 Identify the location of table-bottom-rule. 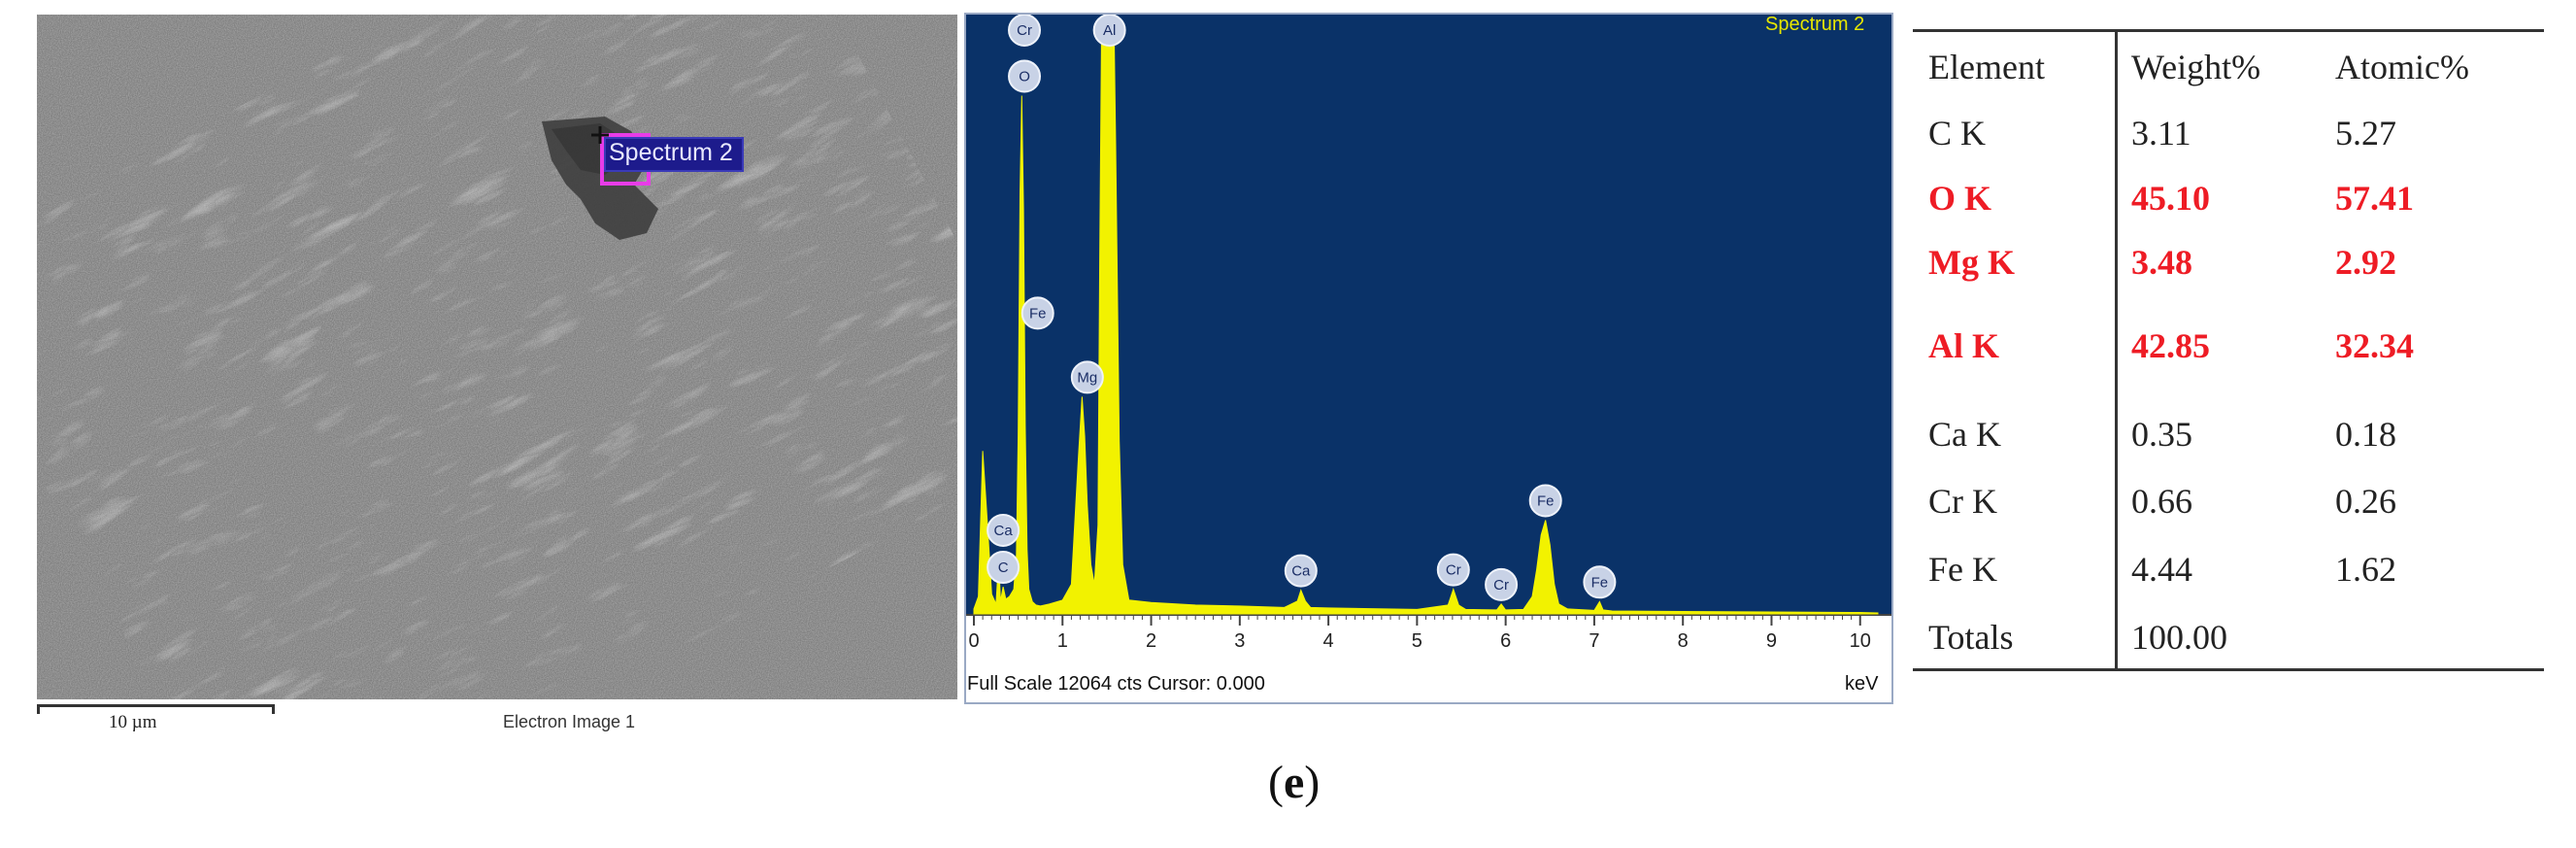
(2228, 669).